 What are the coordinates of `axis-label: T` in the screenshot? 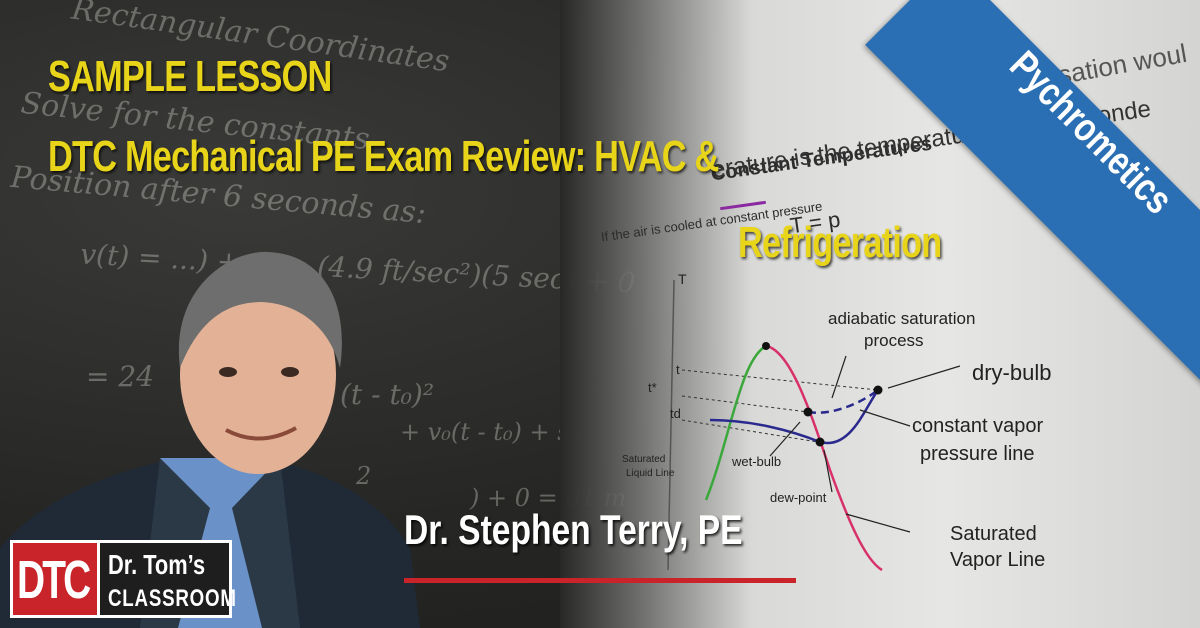 It's located at (682, 279).